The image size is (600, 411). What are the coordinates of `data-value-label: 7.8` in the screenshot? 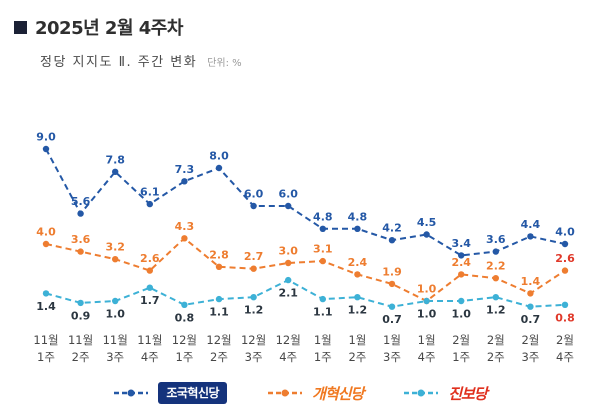 It's located at (115, 159).